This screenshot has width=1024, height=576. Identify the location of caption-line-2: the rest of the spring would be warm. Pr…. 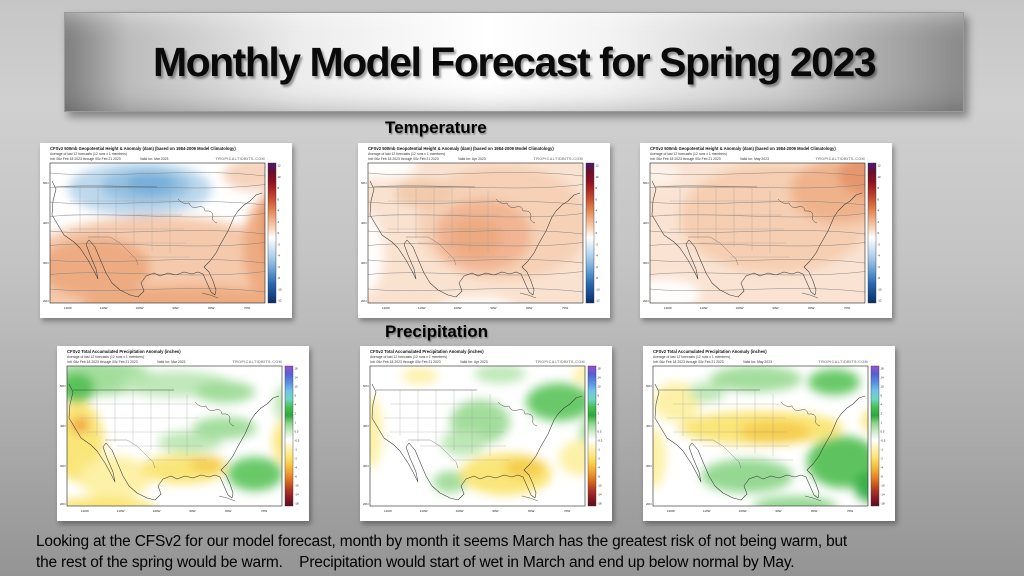
(415, 562).